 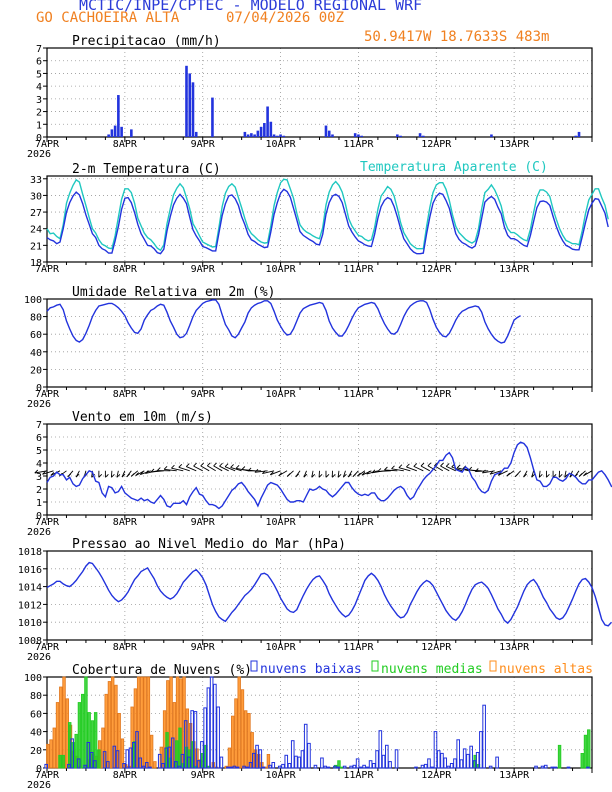 What do you see at coordinates (162, 670) in the screenshot?
I see `panel-title: Cobertura de Nuvens (%)` at bounding box center [162, 670].